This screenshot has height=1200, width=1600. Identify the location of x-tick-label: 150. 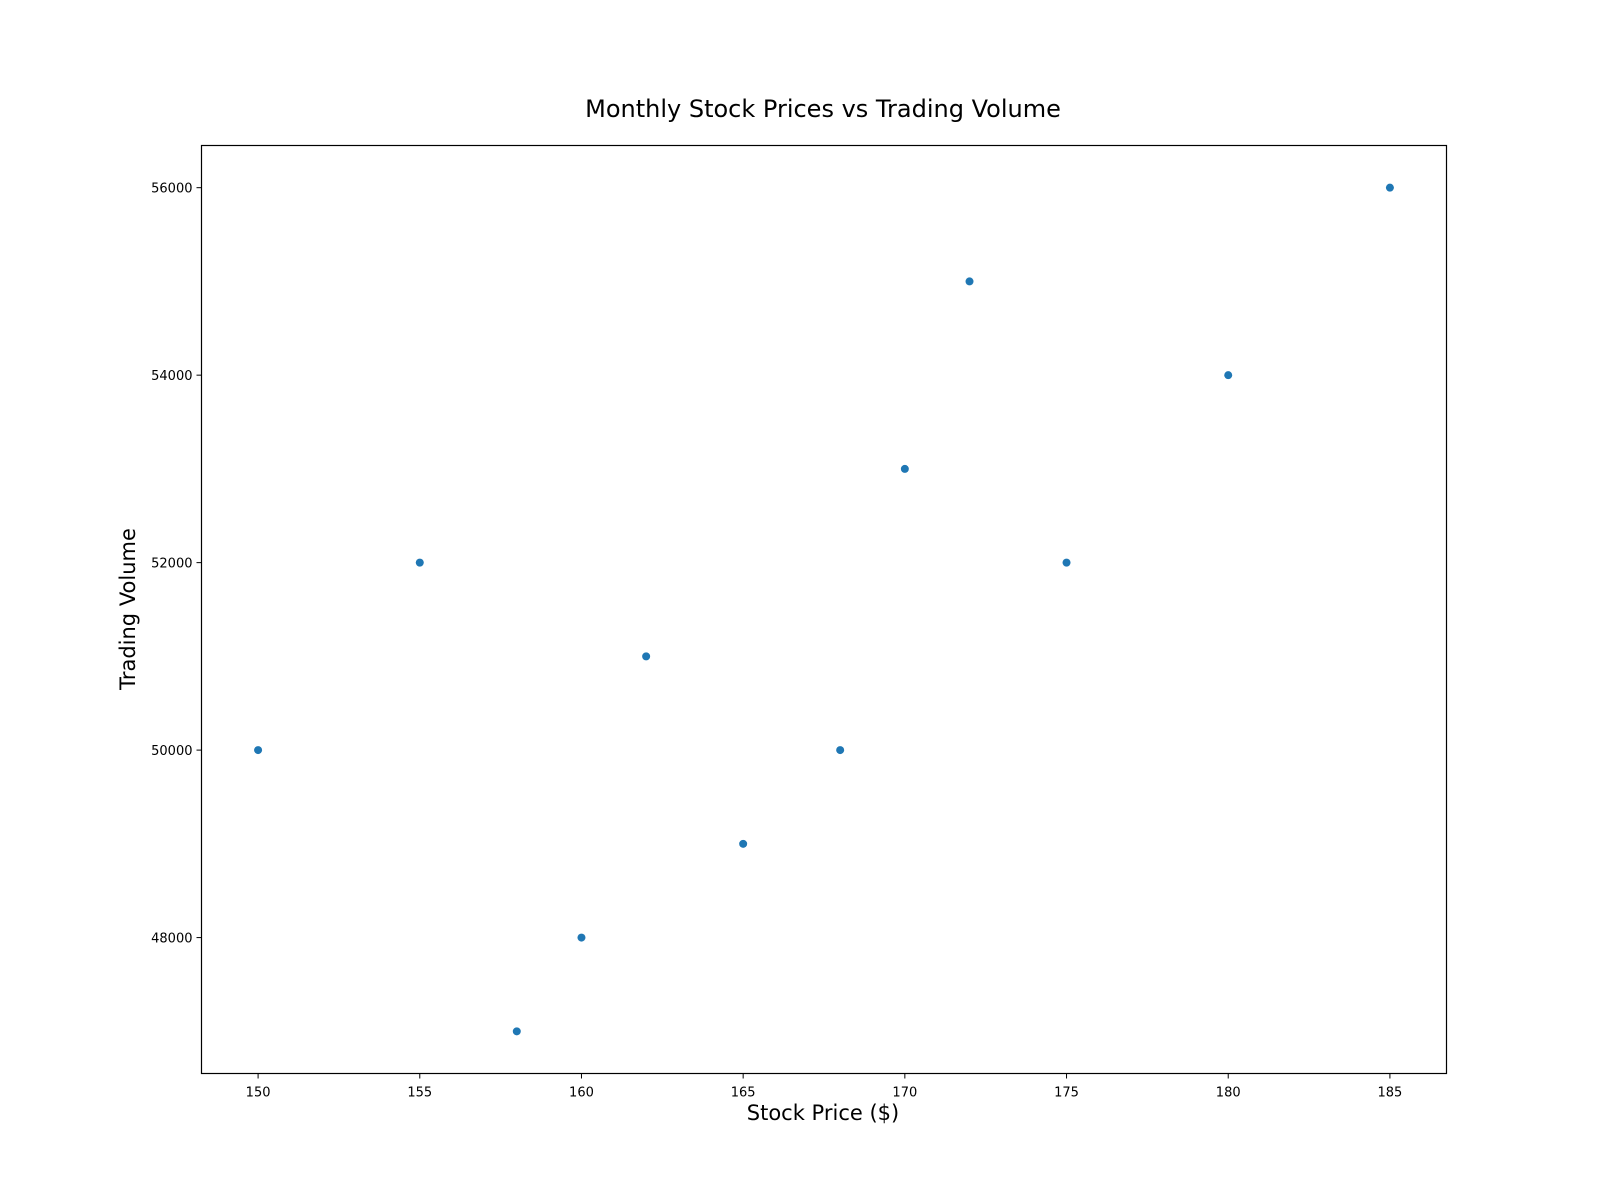
(258, 1093).